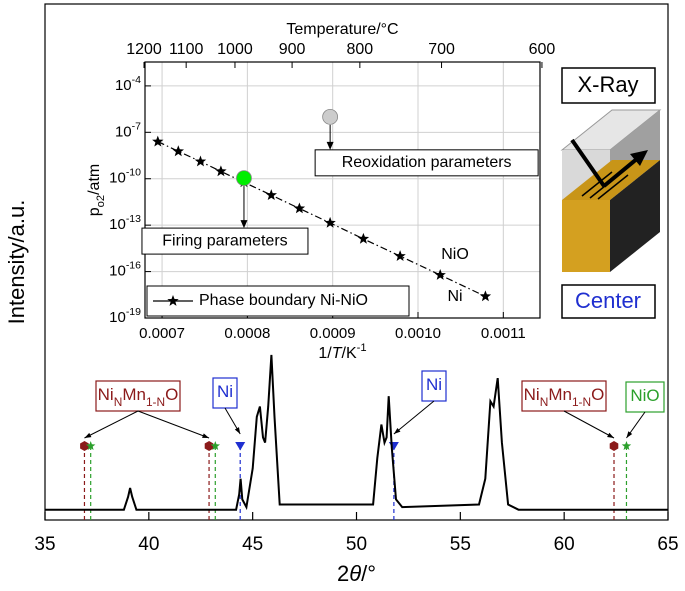  I want to click on text-part: /K, so click(349, 353).